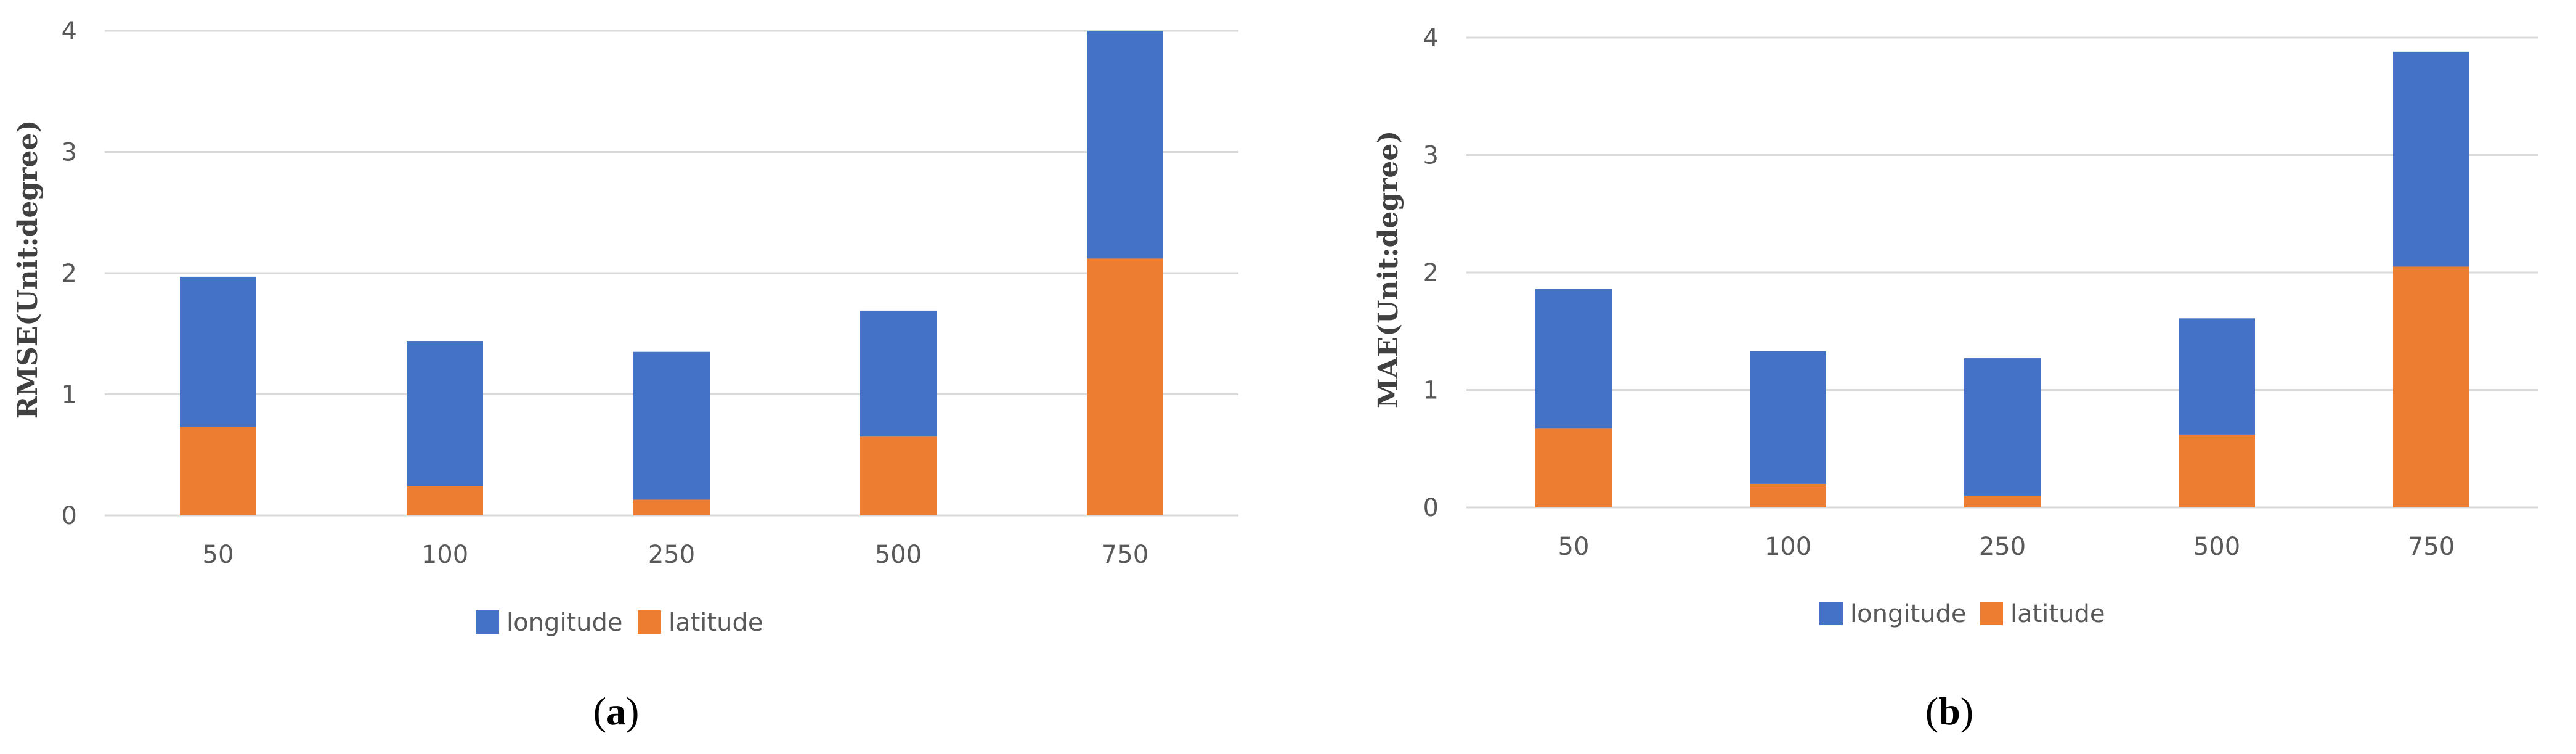  I want to click on chart-a-ytick-label-2: 2, so click(69, 274).